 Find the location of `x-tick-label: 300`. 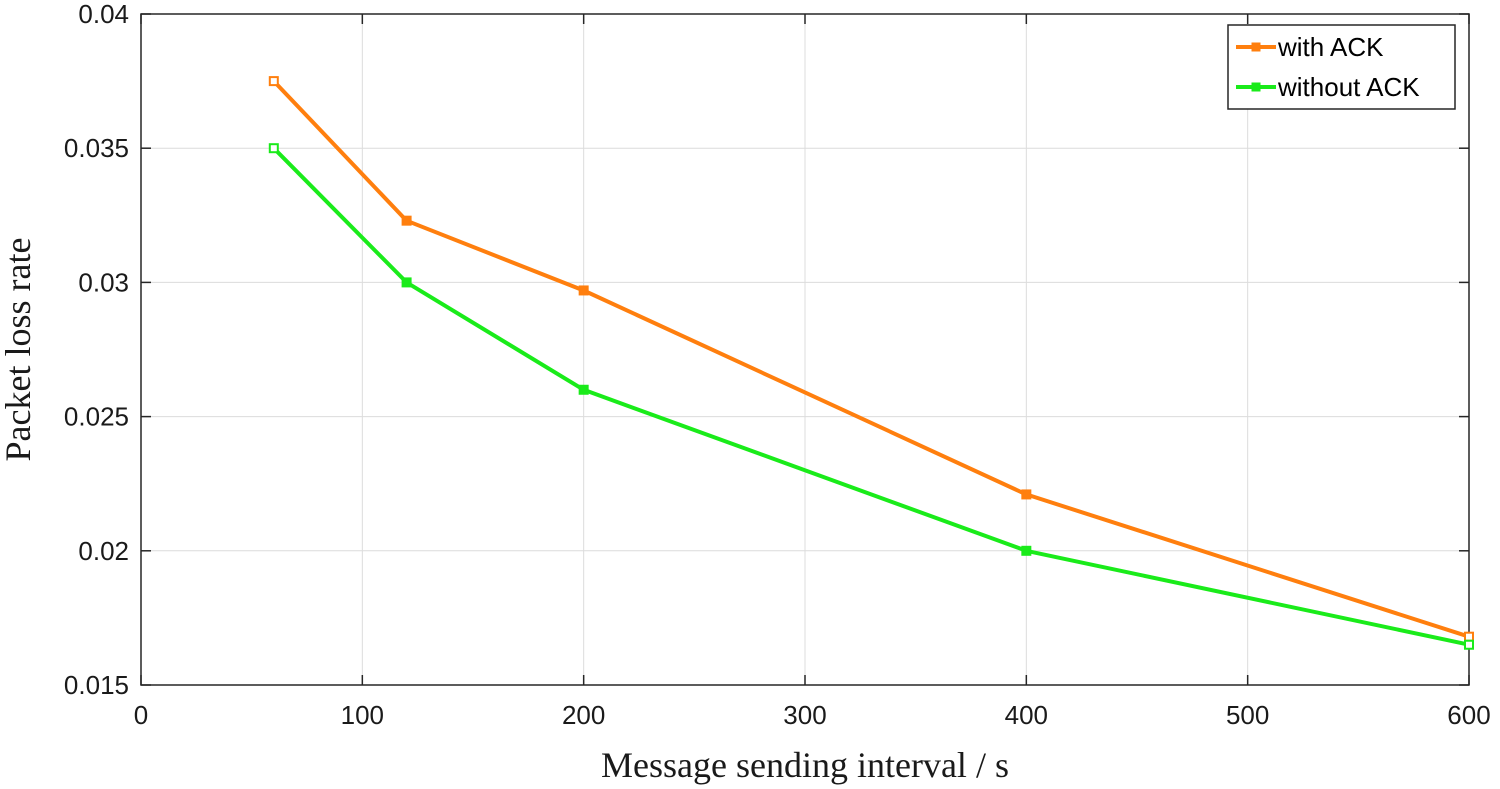

x-tick-label: 300 is located at coordinates (804, 715).